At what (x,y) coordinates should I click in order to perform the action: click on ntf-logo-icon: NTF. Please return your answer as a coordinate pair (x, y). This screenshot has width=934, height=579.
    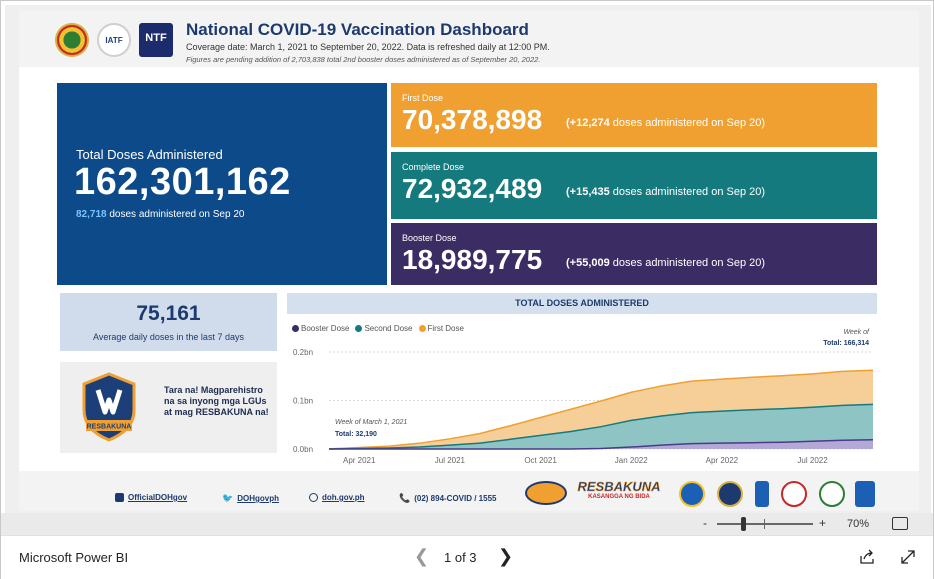
    Looking at the image, I should click on (156, 40).